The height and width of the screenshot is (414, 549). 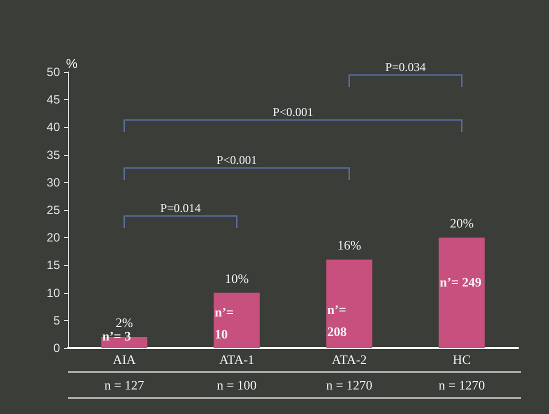 I want to click on annotation: n’= 249, so click(x=461, y=282).